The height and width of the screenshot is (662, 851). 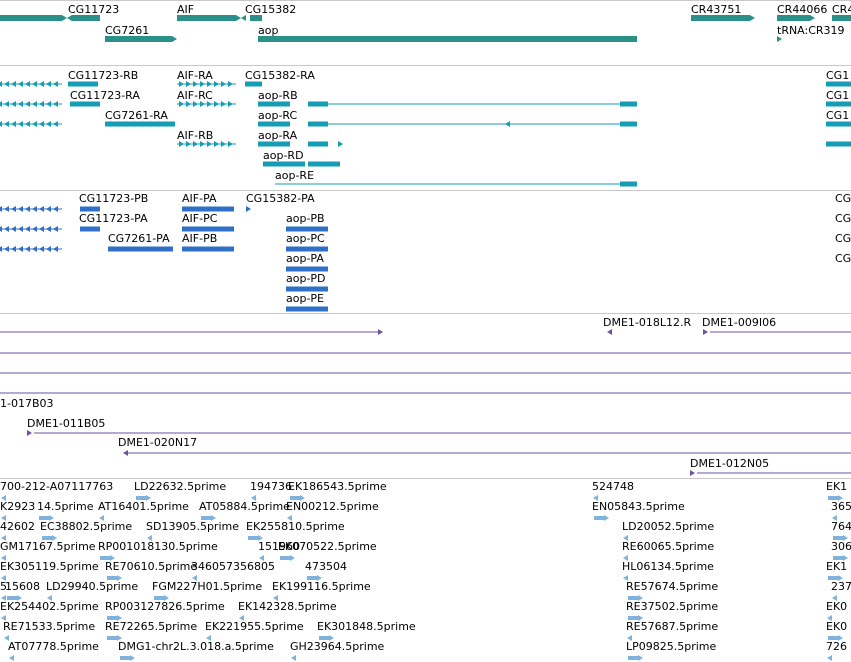 What do you see at coordinates (143, 506) in the screenshot?
I see `est-label: AT16401.5prime` at bounding box center [143, 506].